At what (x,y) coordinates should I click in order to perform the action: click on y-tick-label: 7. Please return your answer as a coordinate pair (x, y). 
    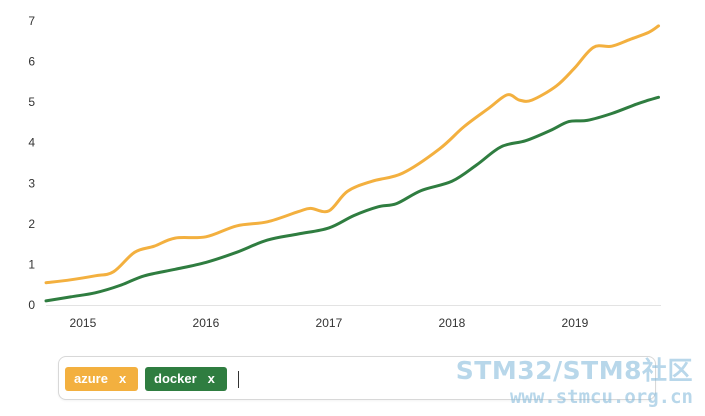
    Looking at the image, I should click on (31, 21).